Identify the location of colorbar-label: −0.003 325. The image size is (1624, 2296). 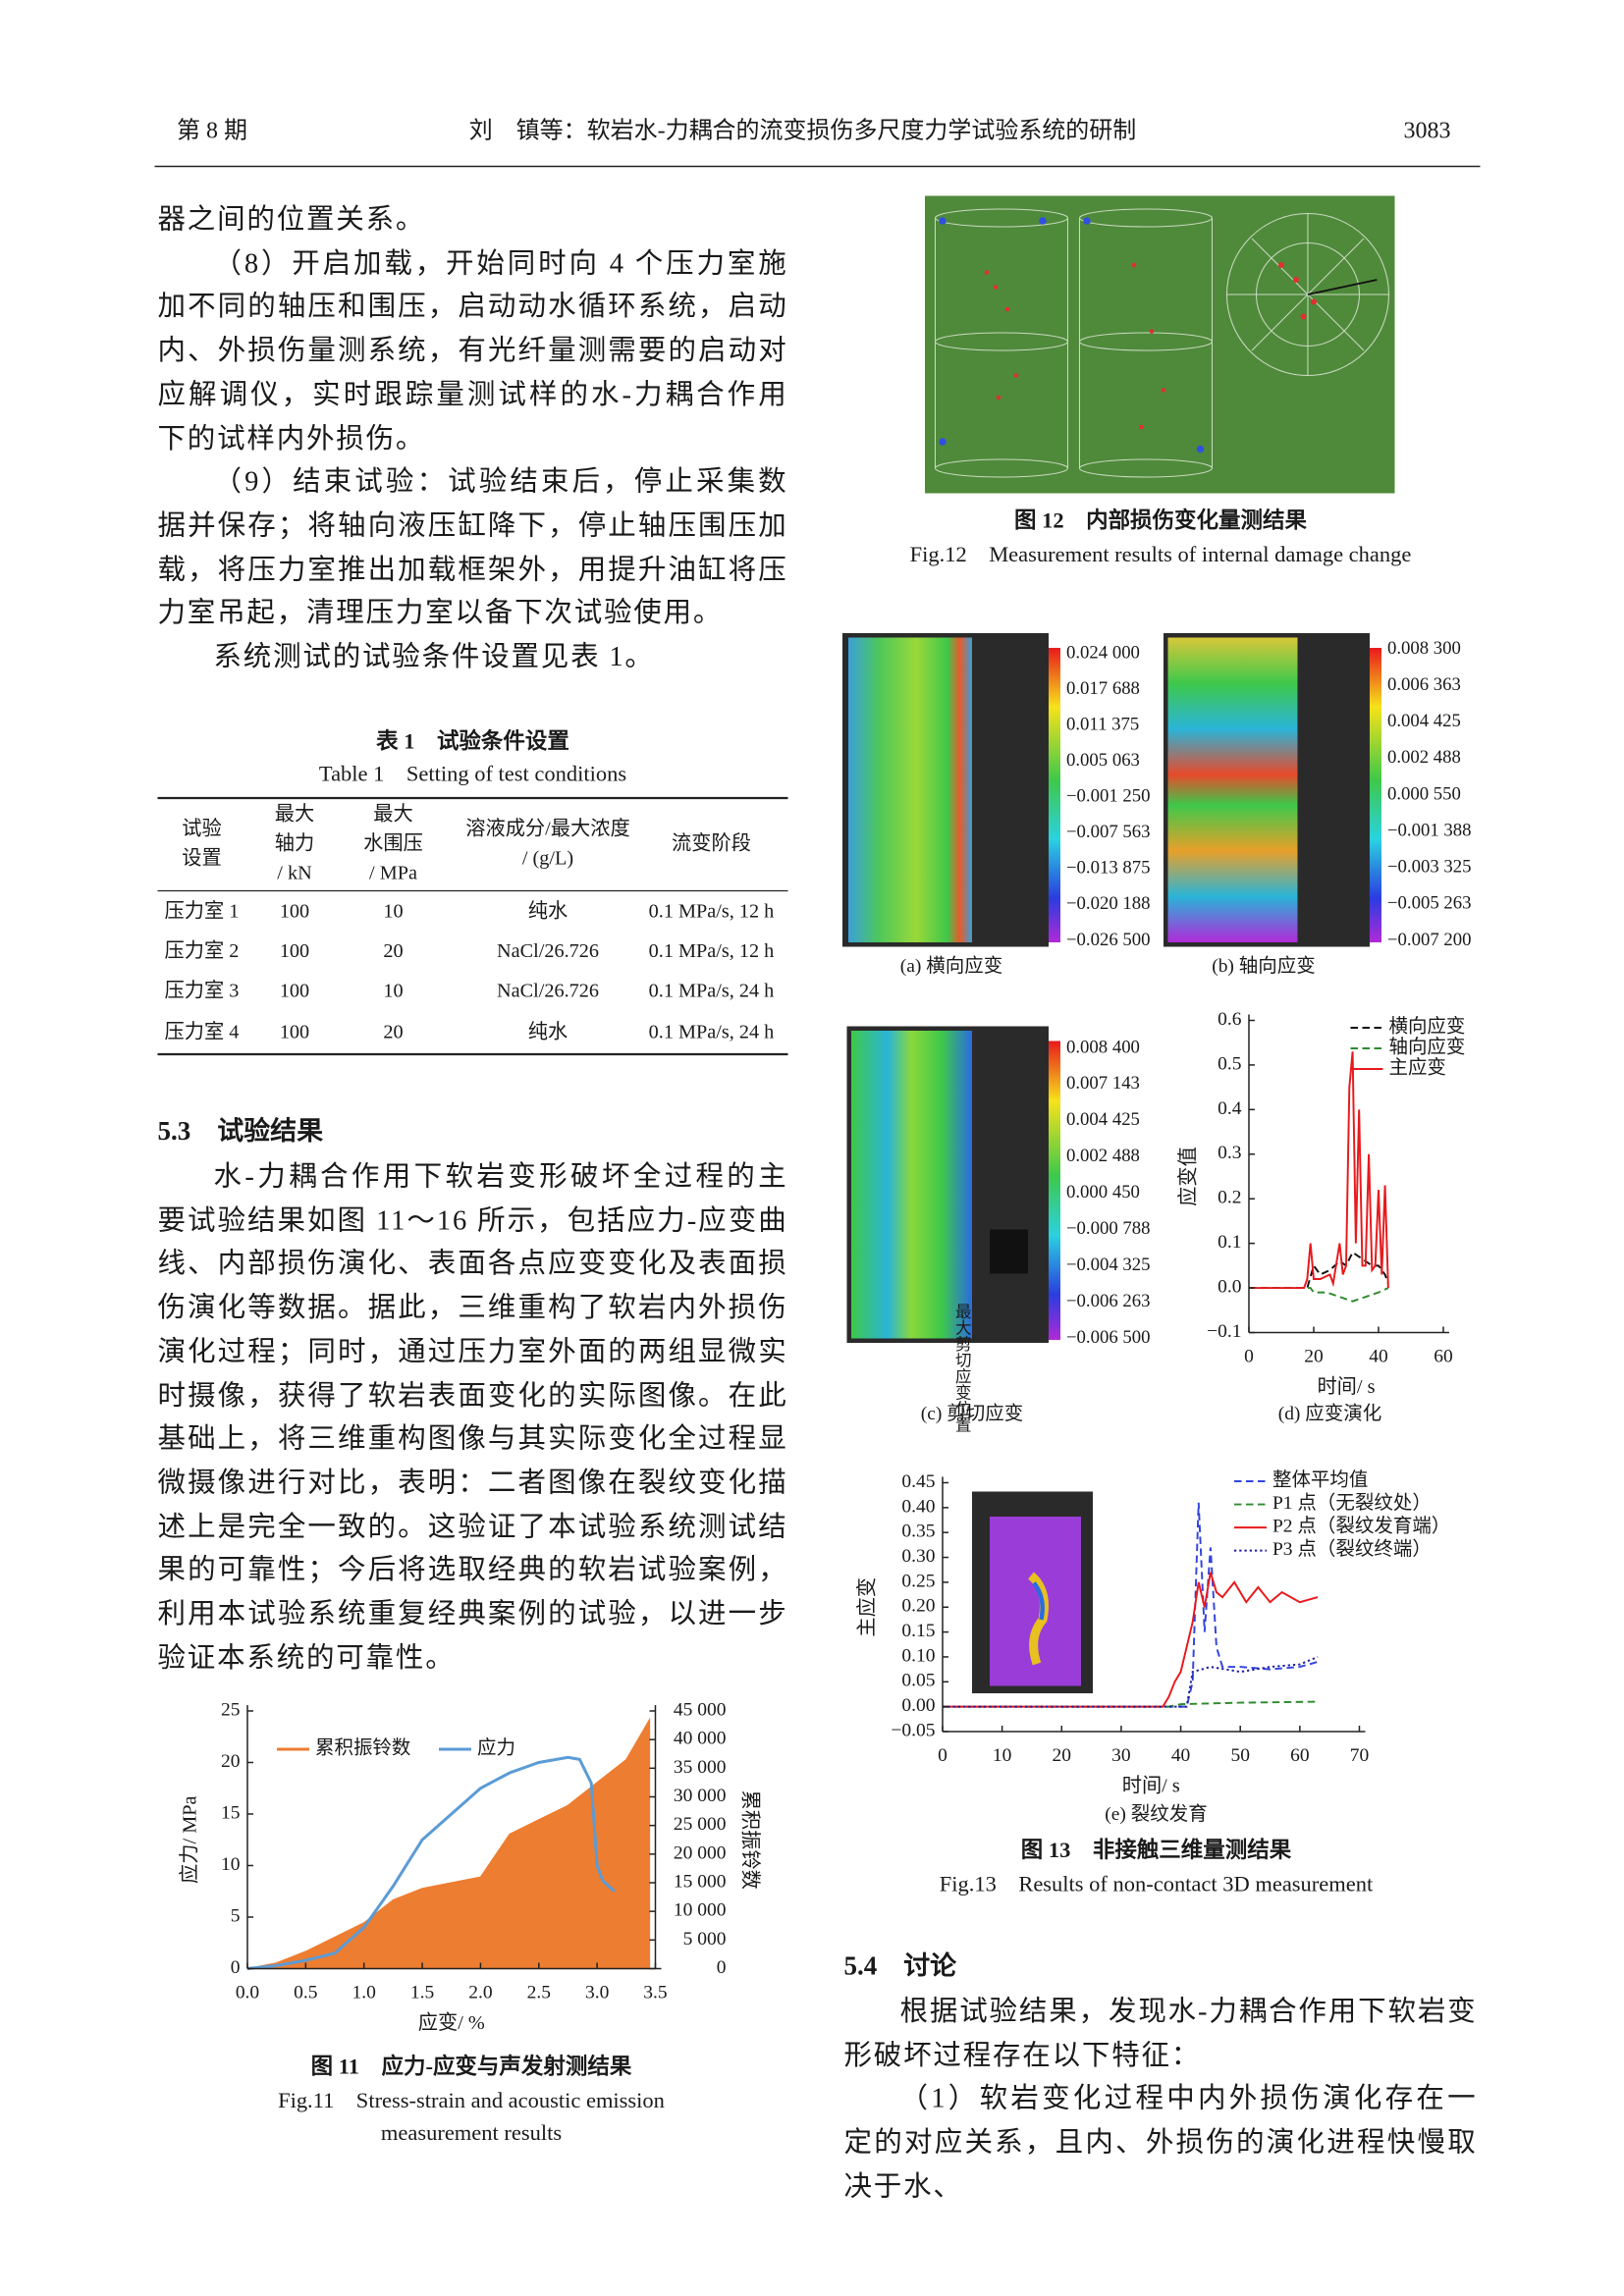
(1429, 868).